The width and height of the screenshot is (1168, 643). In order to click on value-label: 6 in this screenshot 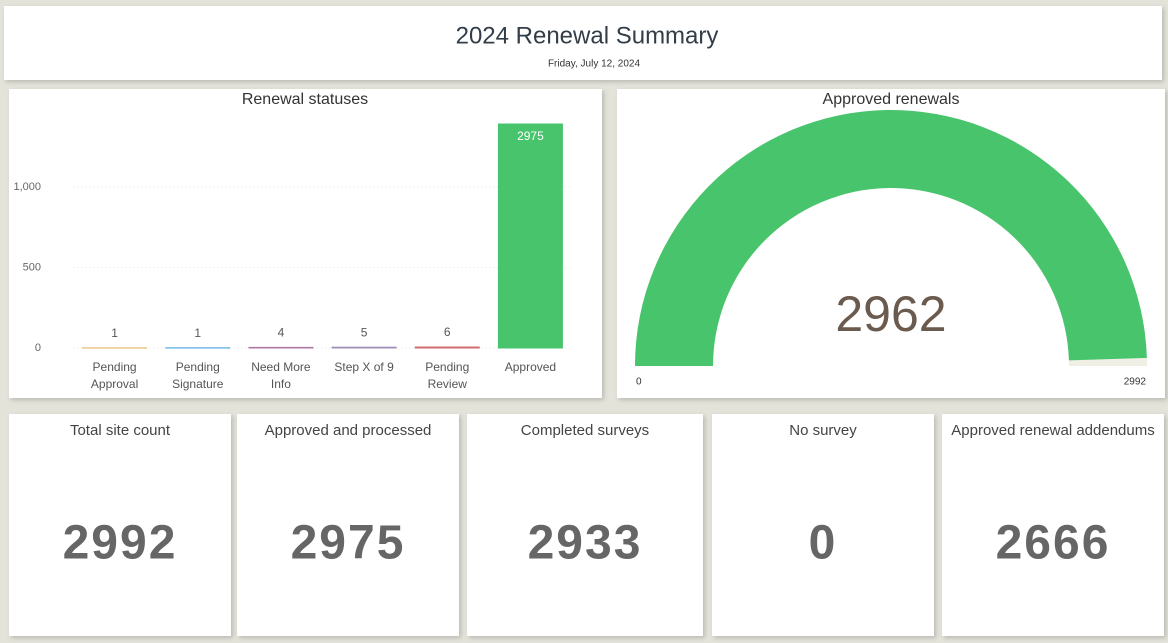, I will do `click(447, 332)`.